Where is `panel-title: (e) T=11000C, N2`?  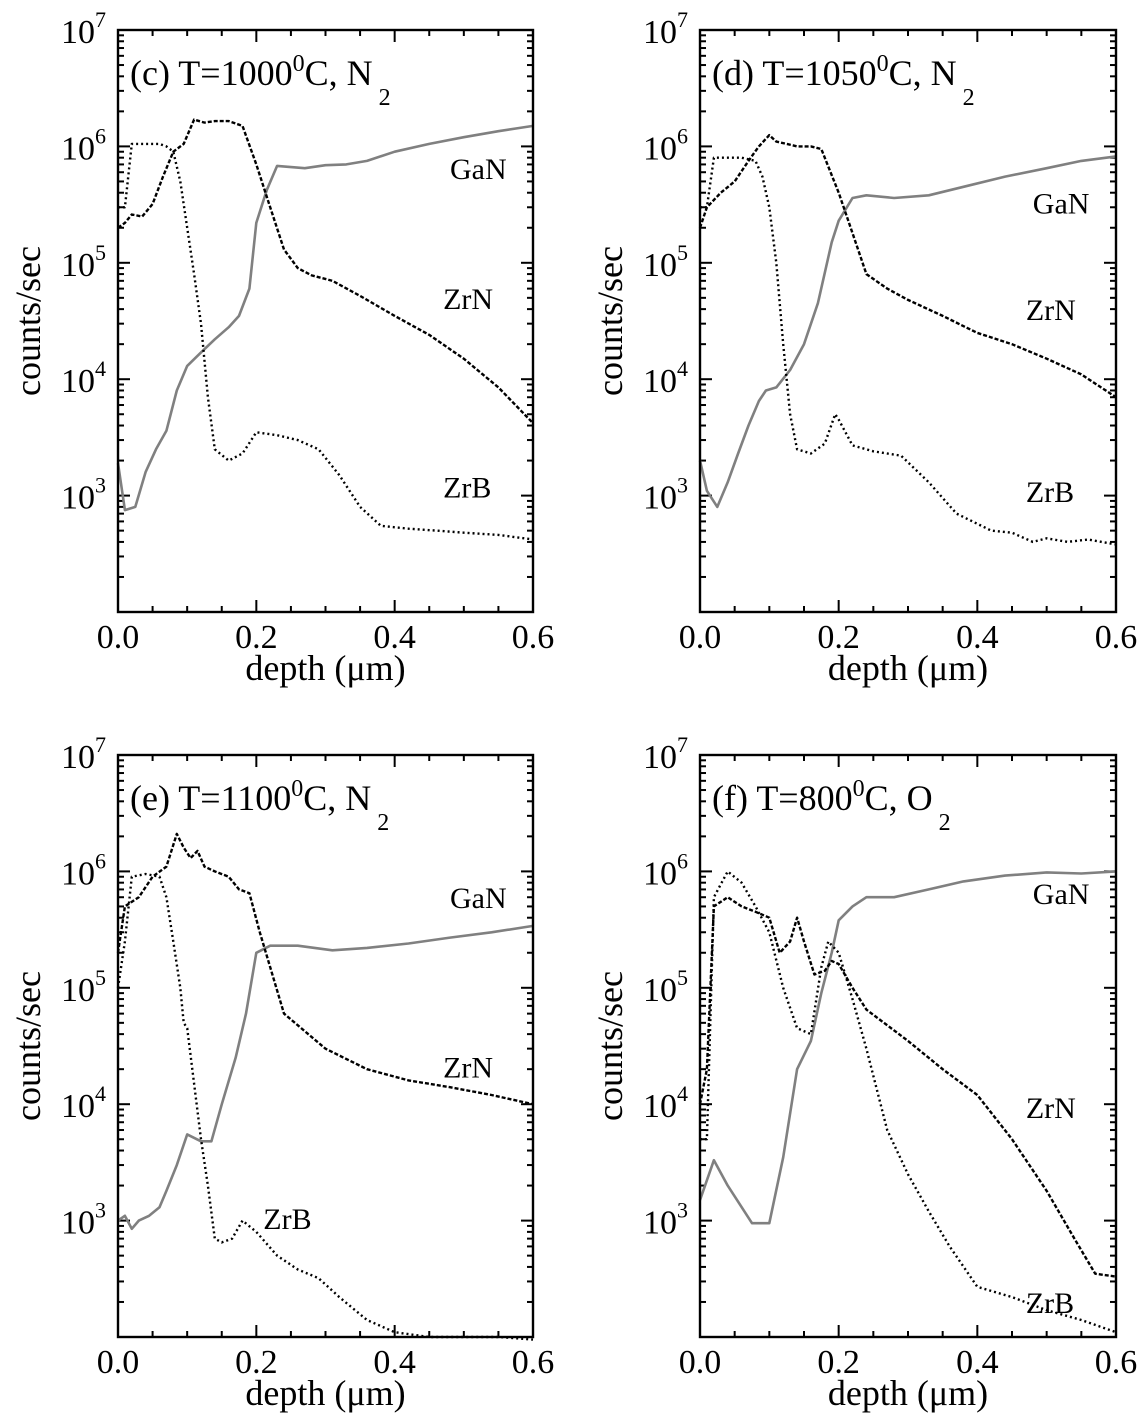
panel-title: (e) T=11000C, N2 is located at coordinates (259, 806).